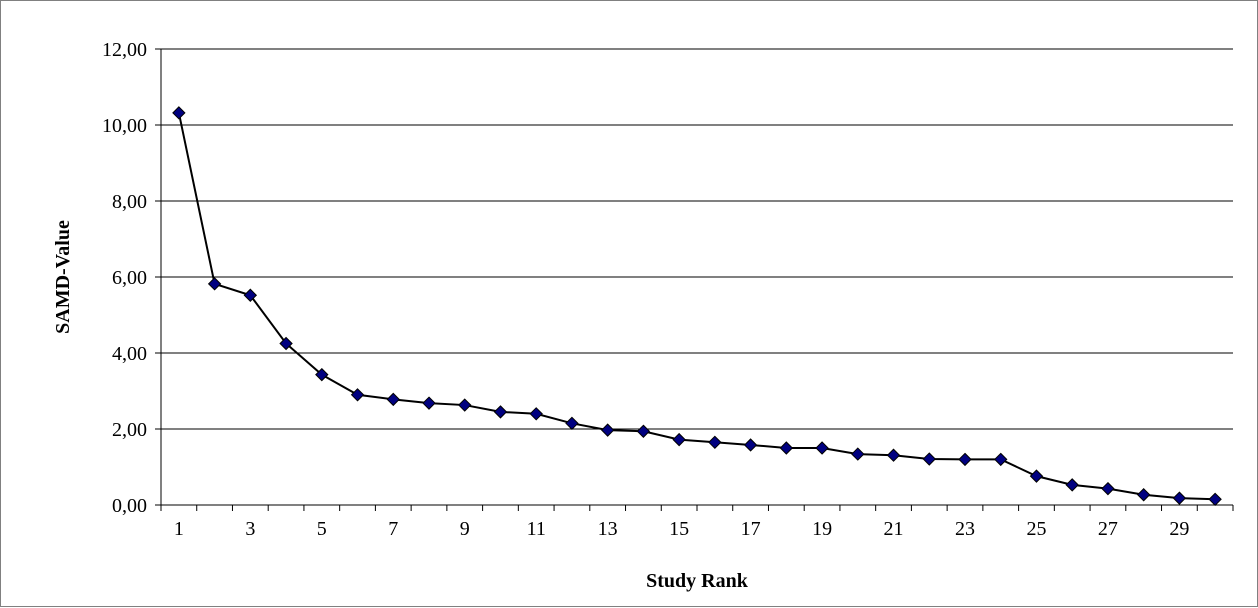  What do you see at coordinates (536, 529) in the screenshot?
I see `x-tick-label: 11` at bounding box center [536, 529].